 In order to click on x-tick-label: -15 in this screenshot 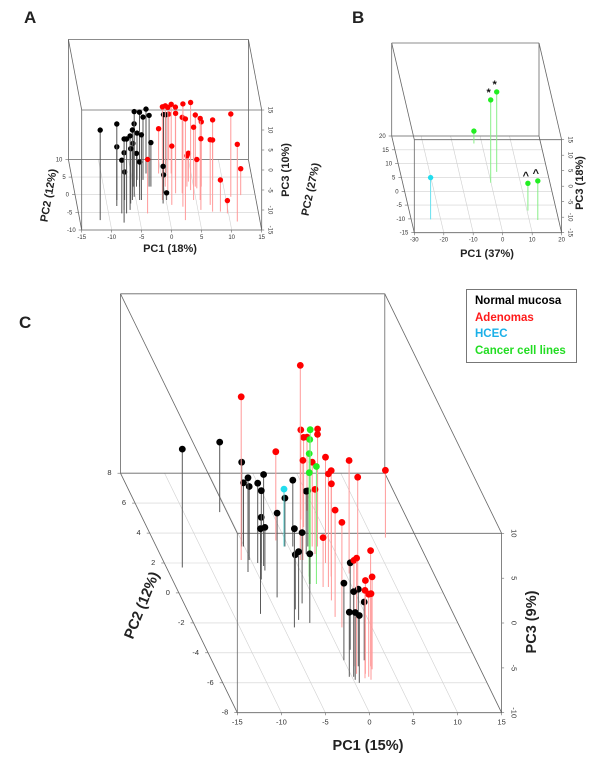, I will do `click(81, 238)`.